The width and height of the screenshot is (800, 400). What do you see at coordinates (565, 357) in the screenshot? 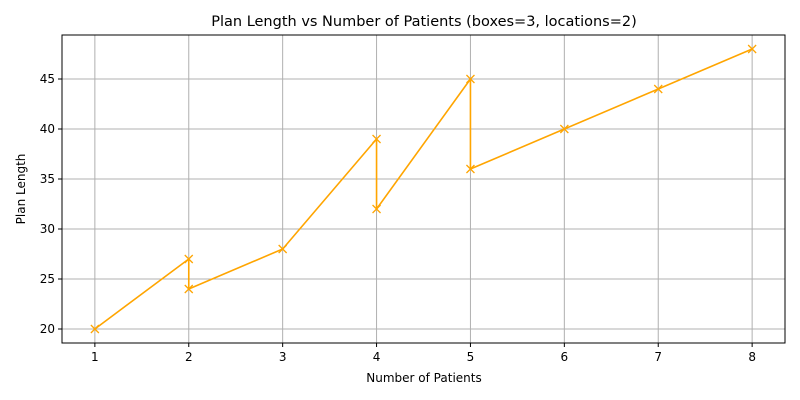
I see `x-tick-label: 6` at bounding box center [565, 357].